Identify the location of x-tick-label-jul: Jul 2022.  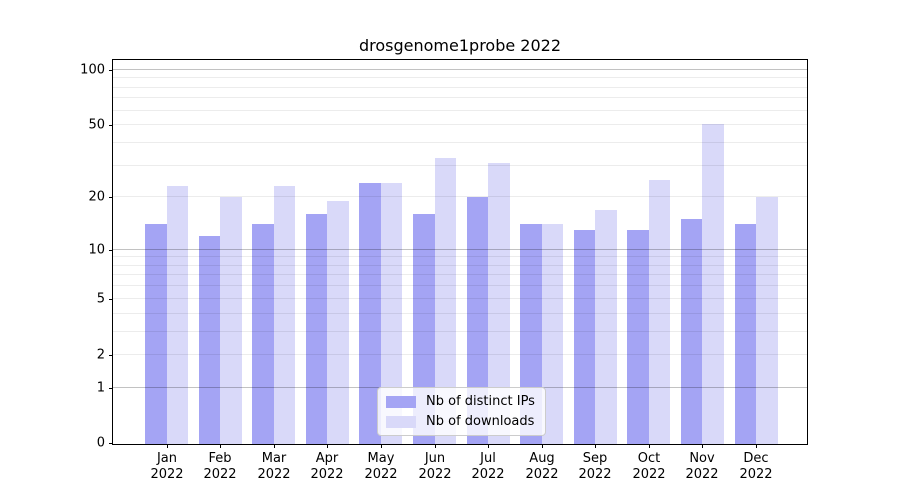
(487, 467).